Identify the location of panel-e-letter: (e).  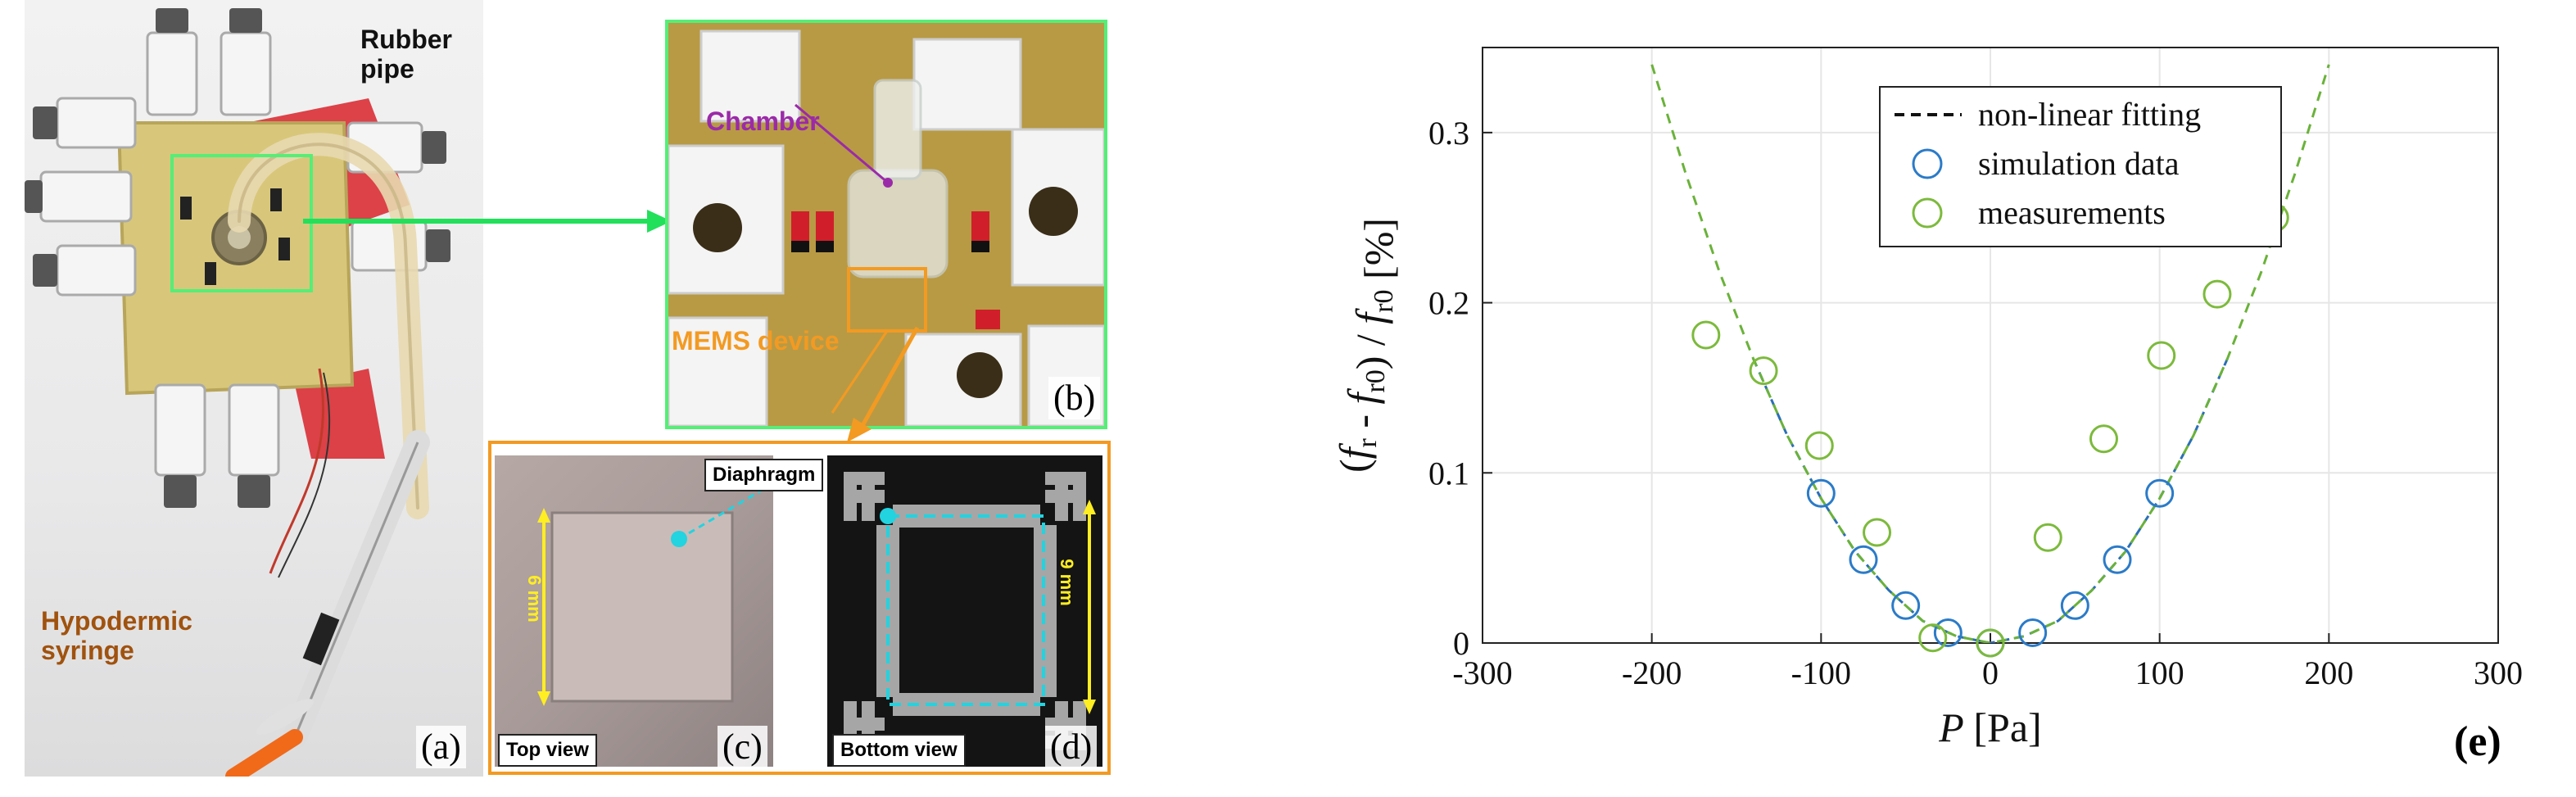
(2477, 741).